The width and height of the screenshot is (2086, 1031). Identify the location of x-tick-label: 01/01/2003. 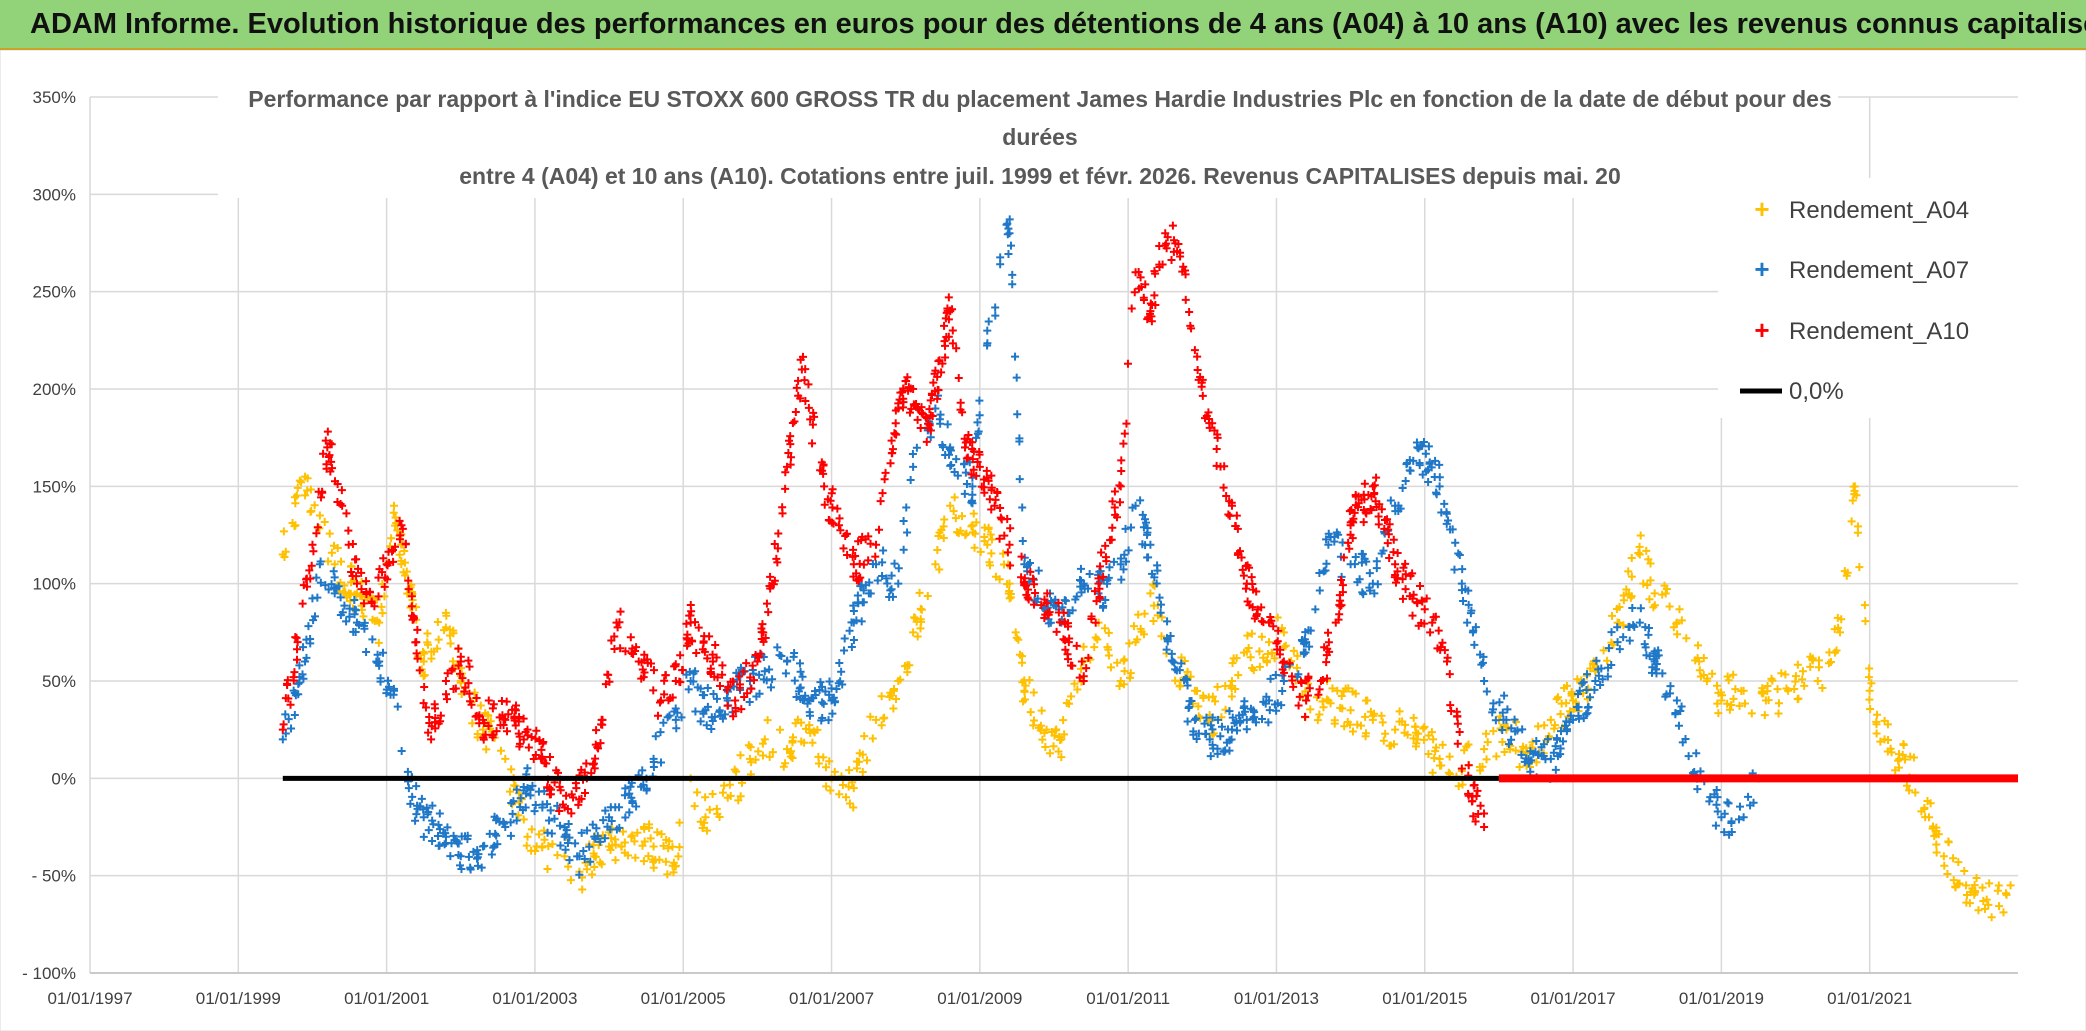
(534, 998).